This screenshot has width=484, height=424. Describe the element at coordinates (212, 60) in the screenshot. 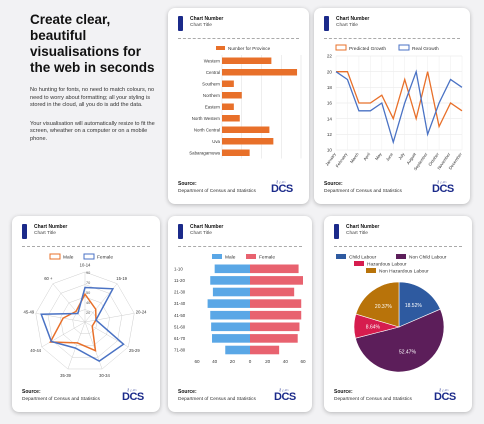

I see `category-label: Western` at that location.